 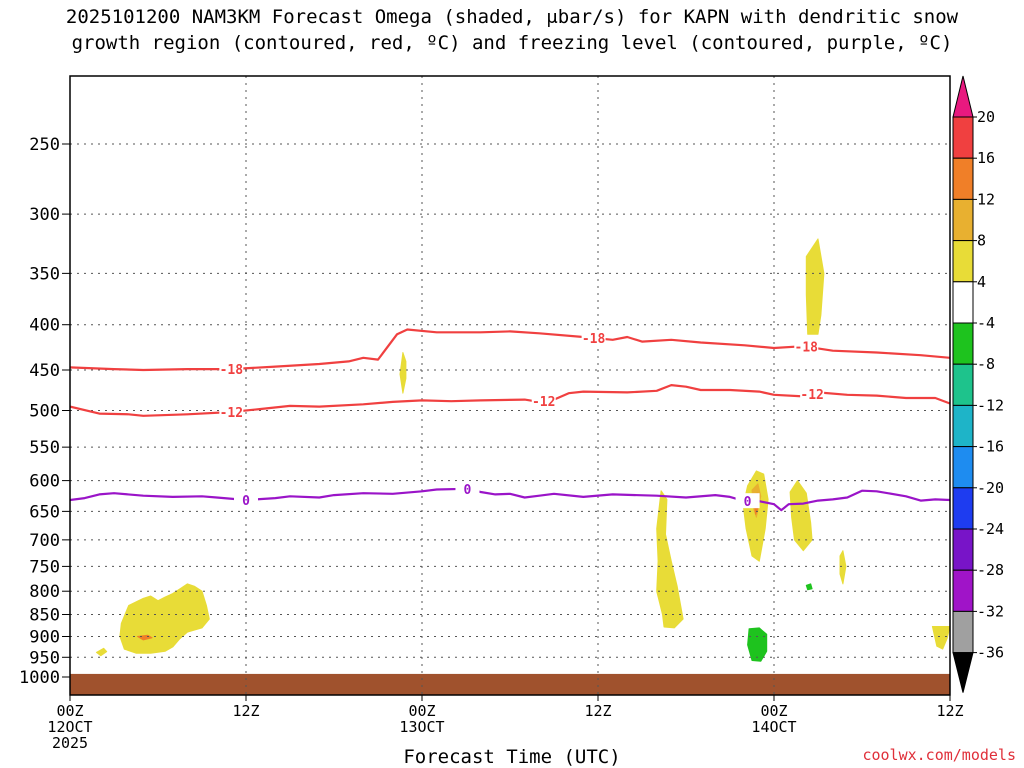 What do you see at coordinates (44, 658) in the screenshot?
I see `y-tick-label-950: 950` at bounding box center [44, 658].